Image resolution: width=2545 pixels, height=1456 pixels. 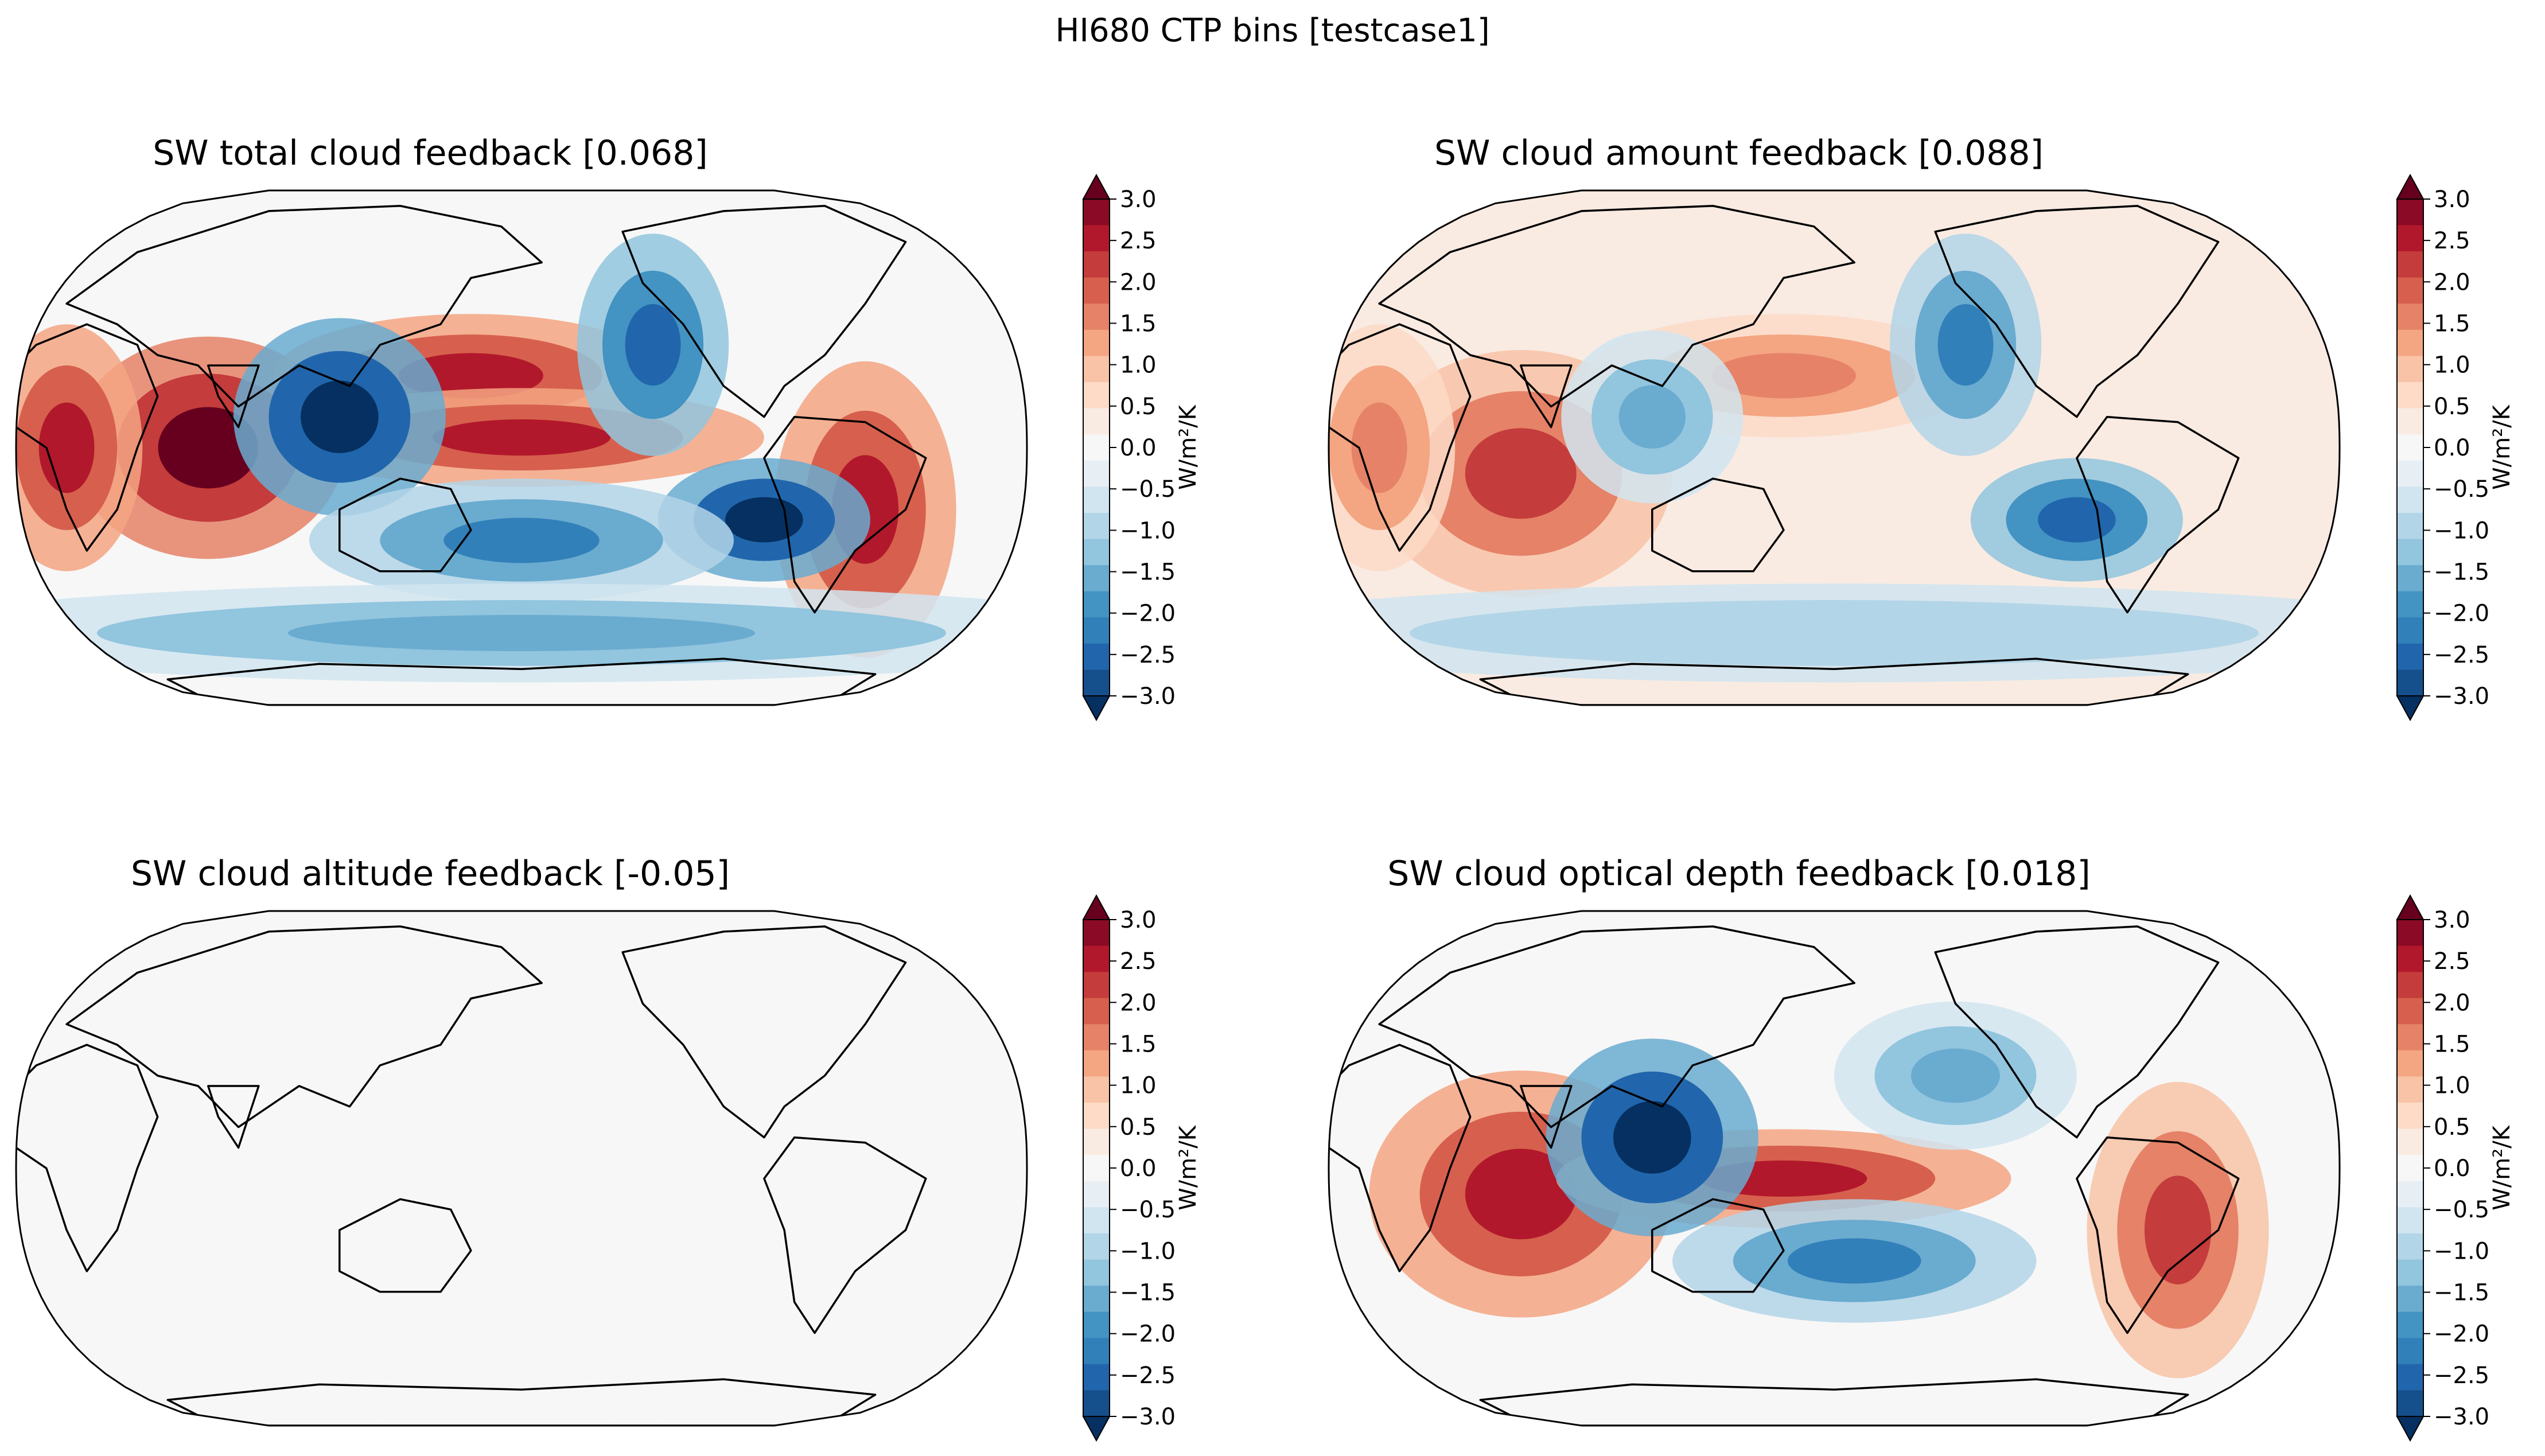 What do you see at coordinates (431, 153) in the screenshot?
I see `sw-total-title: SW total cloud feedback [0.068]` at bounding box center [431, 153].